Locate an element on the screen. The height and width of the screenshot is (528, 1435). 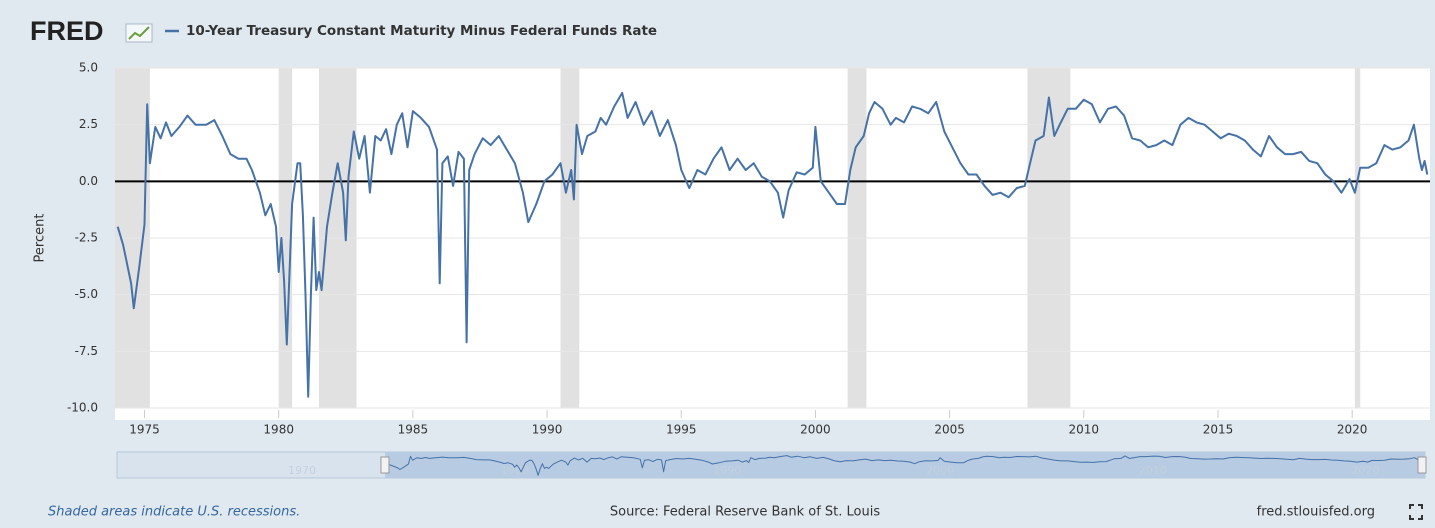
y-tick-label: -5.0 is located at coordinates (86, 294).